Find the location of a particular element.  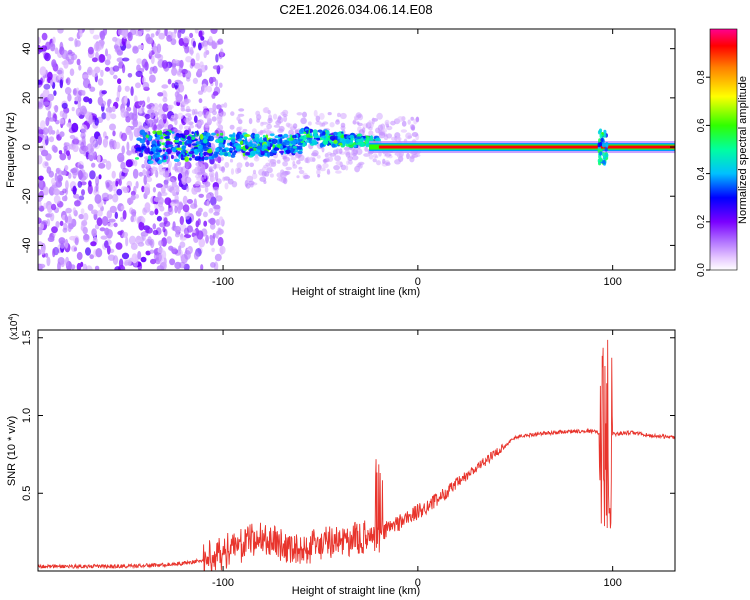

snr-y-tick-label: 1.0 is located at coordinates (27, 415).